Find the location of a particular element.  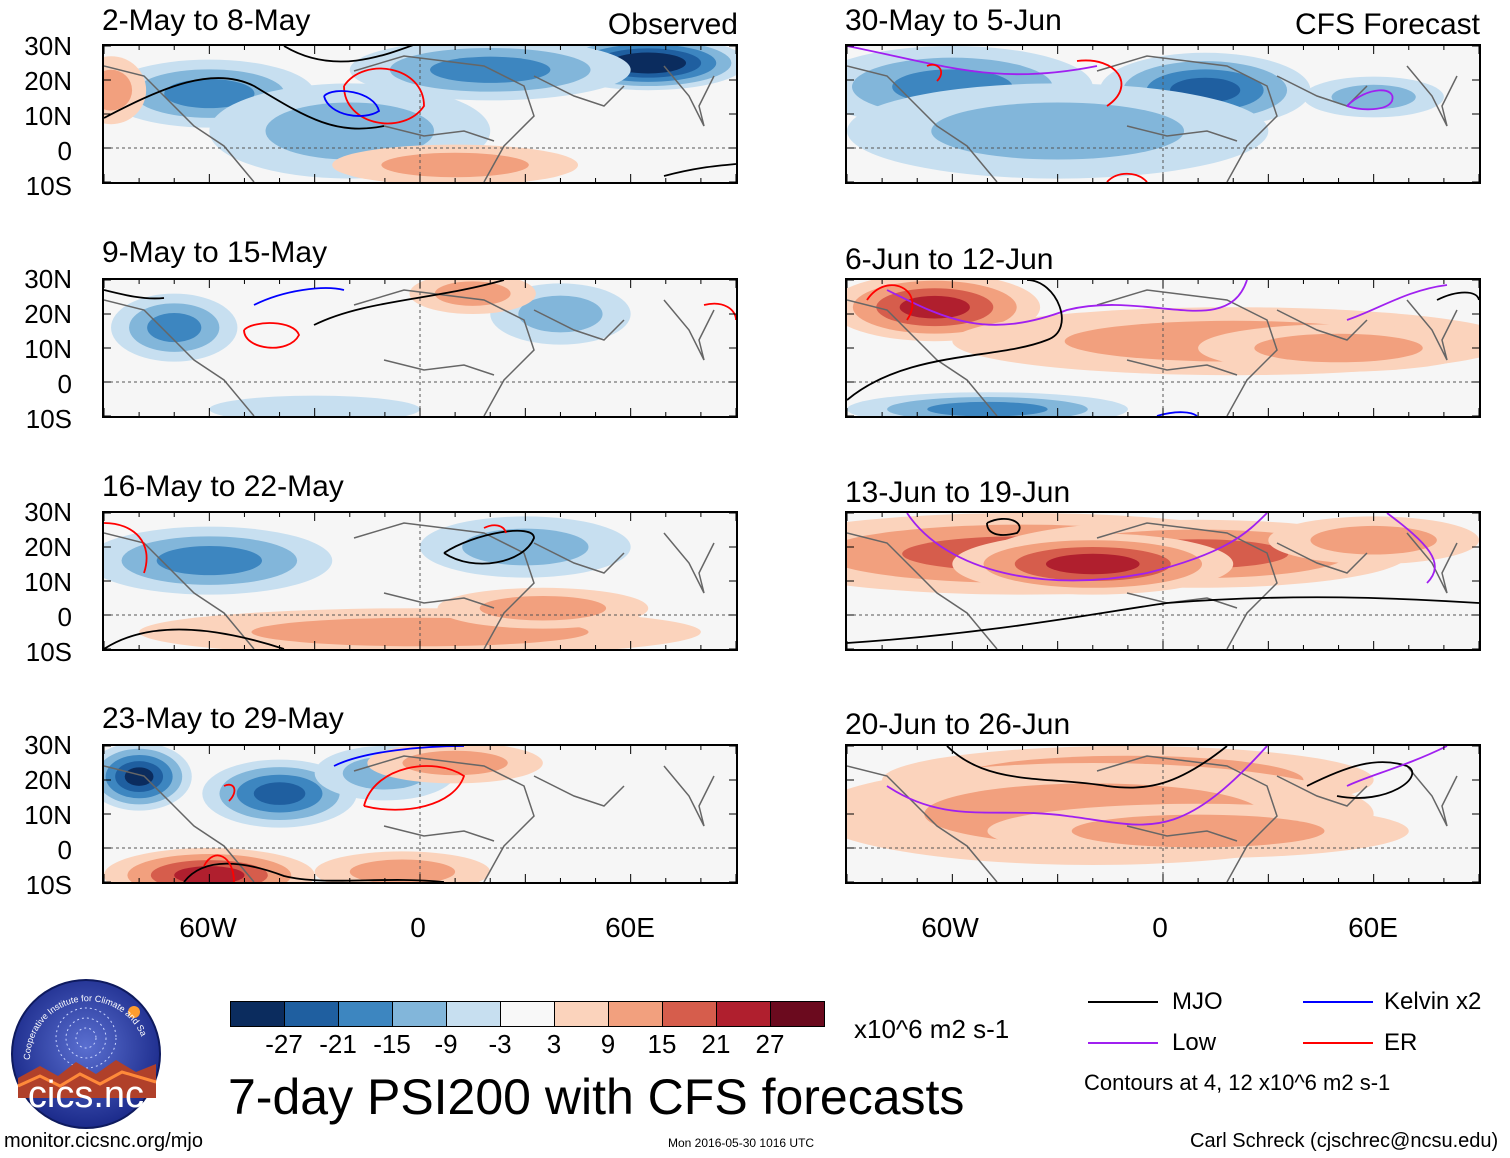

panel-title-fc-3: 13-Jun to 19-Jun is located at coordinates (958, 492).